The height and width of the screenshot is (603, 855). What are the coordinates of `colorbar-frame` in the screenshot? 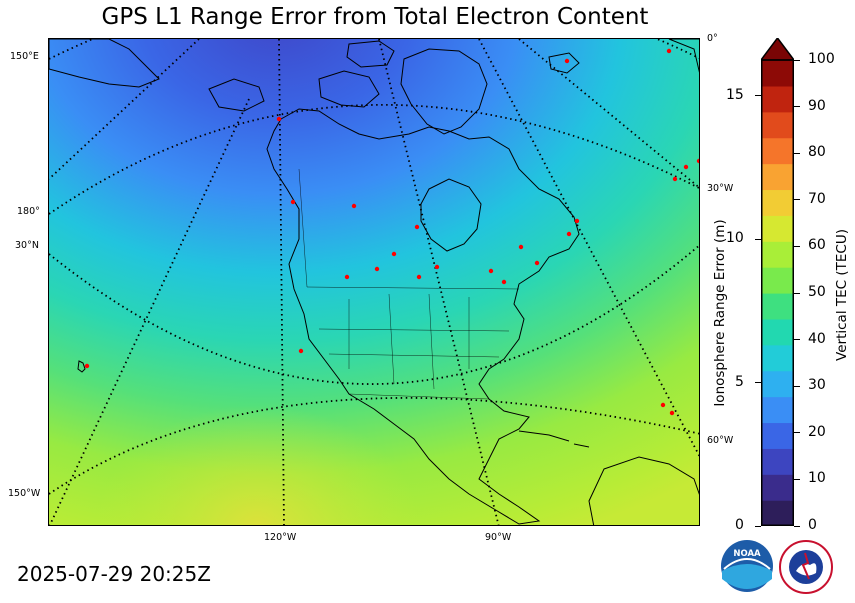 It's located at (777, 292).